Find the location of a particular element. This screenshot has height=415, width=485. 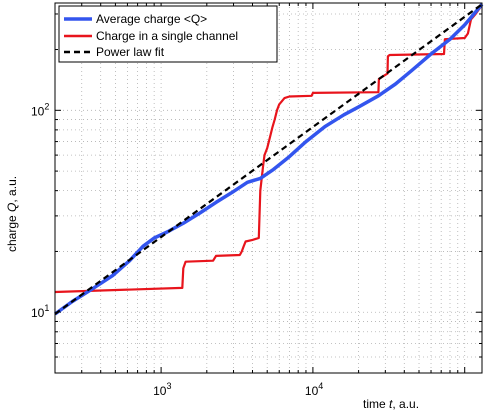

y-tick-labels: 10¹ 10² is located at coordinates (40, 210).